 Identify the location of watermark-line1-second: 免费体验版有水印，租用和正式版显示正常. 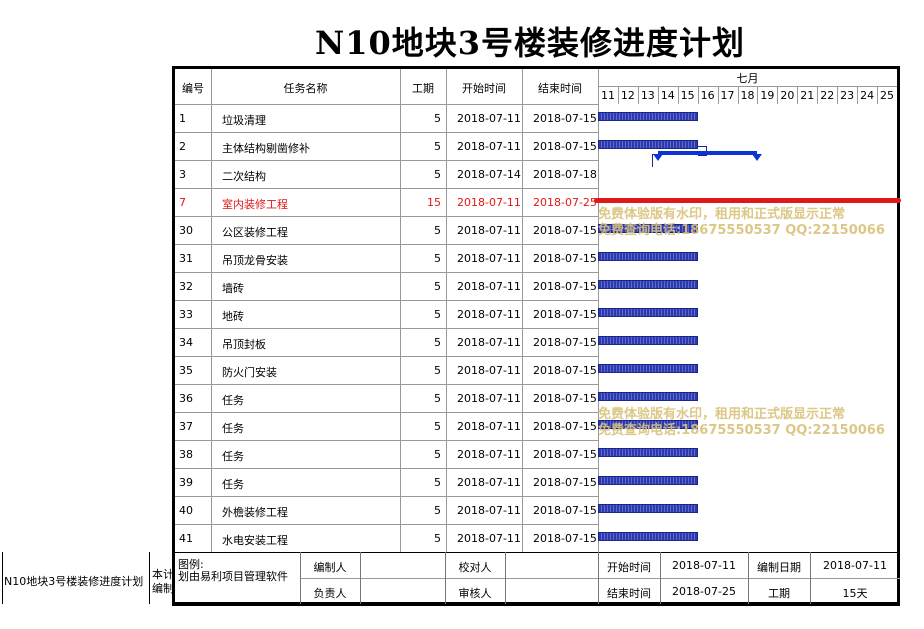
(722, 414).